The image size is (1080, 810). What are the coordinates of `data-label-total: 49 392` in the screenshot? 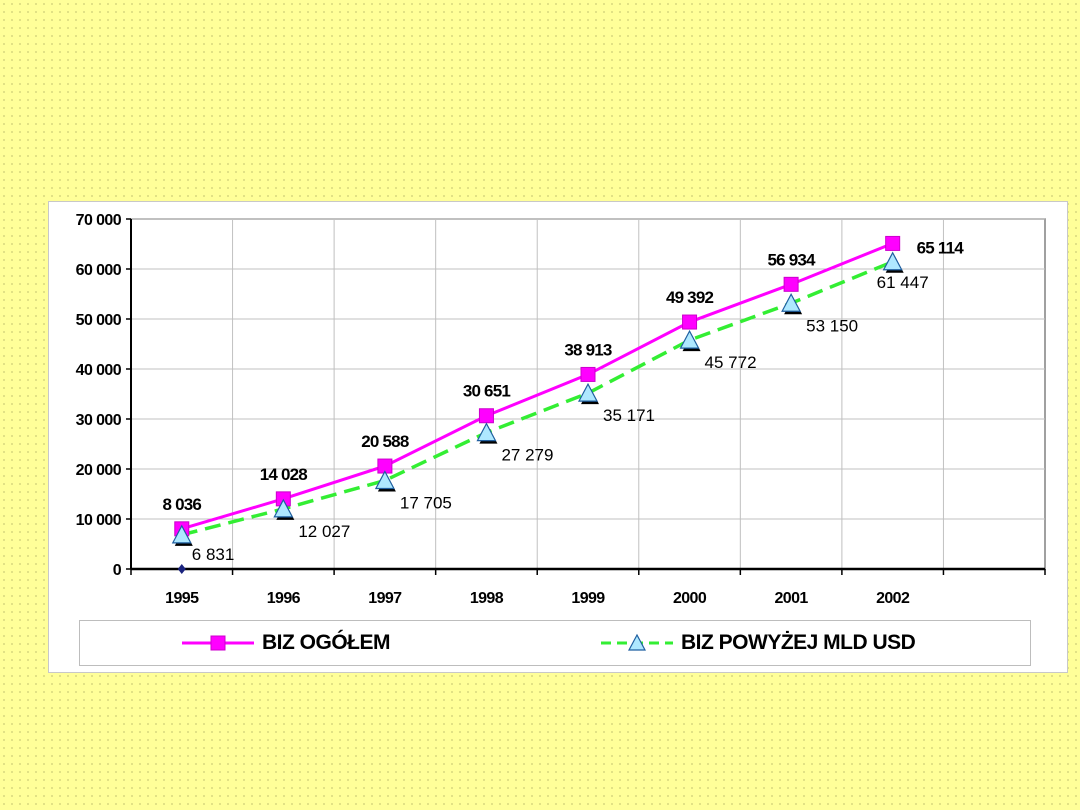 It's located at (690, 297).